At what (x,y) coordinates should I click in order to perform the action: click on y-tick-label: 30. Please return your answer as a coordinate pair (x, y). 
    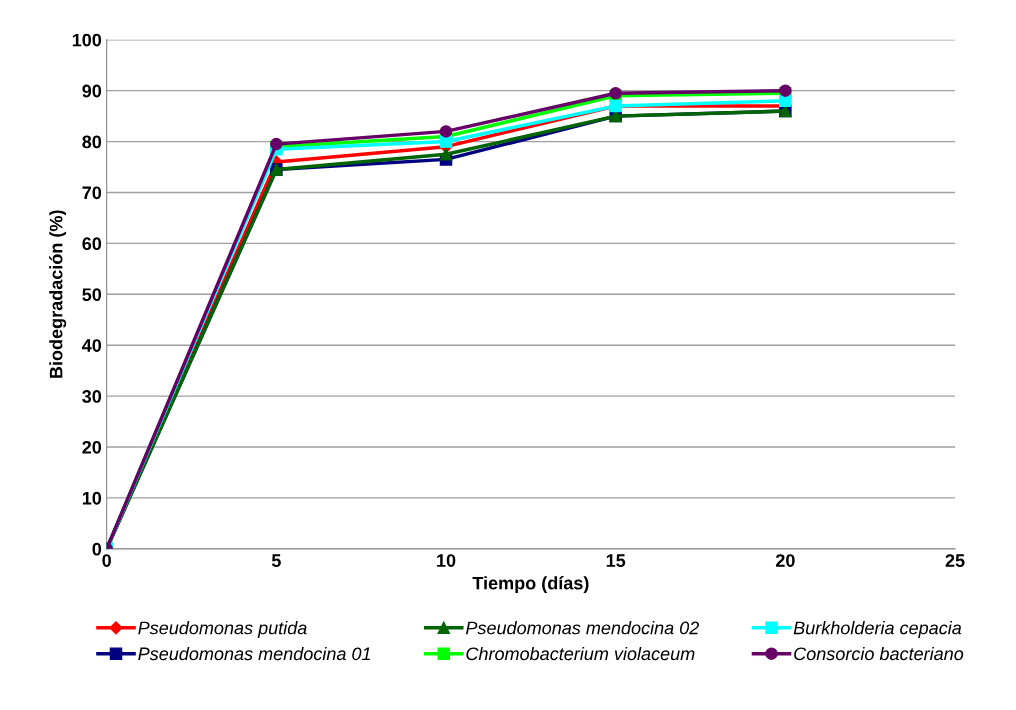
    Looking at the image, I should click on (92, 396).